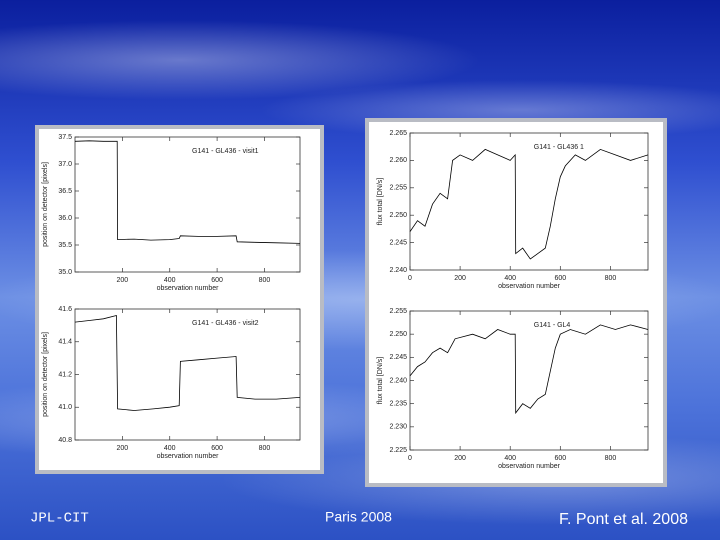  Describe the element at coordinates (225, 323) in the screenshot. I see `chart-title: G141 - GL436 - visit2` at that location.